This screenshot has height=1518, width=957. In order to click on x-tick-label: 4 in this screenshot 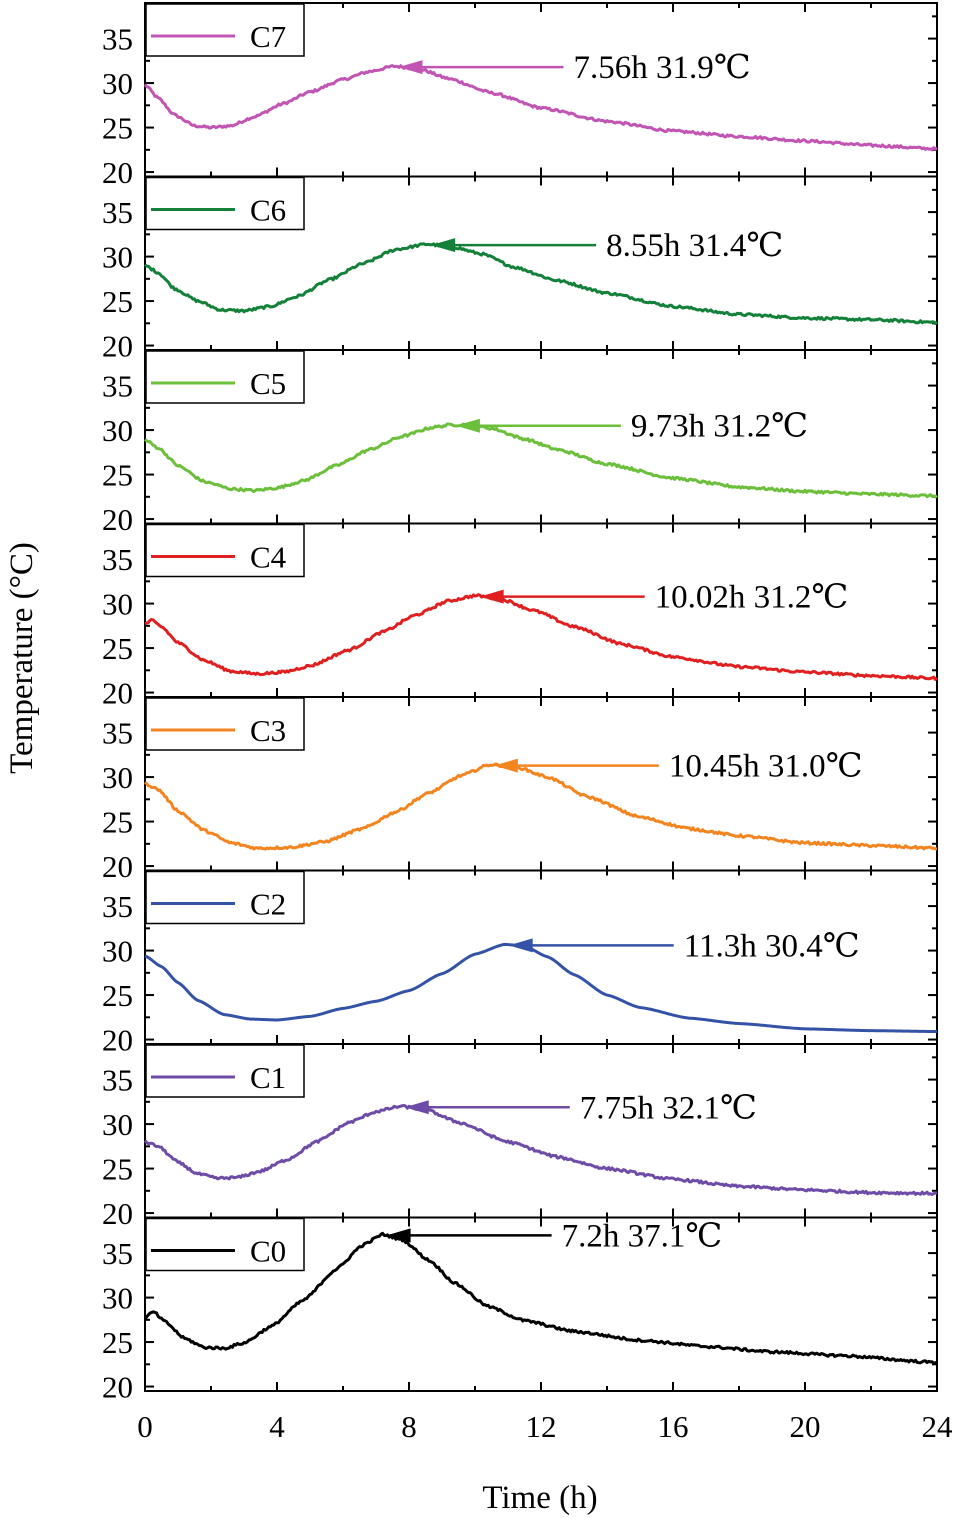, I will do `click(277, 1426)`.